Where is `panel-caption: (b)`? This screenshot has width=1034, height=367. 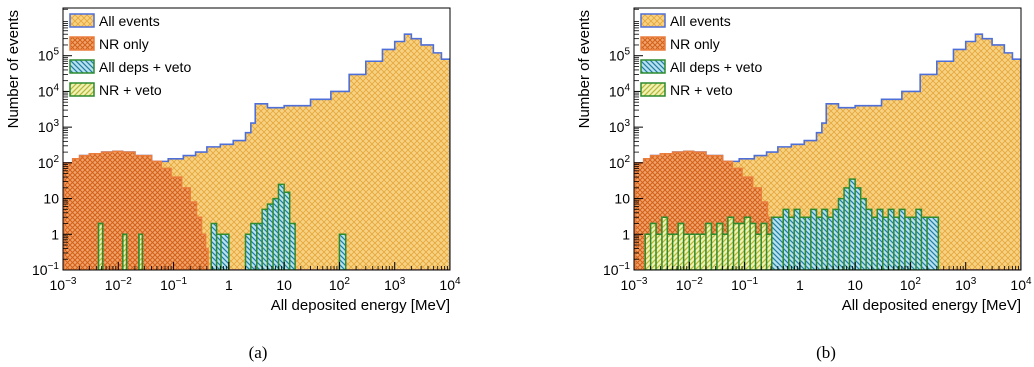
panel-caption: (b) is located at coordinates (826, 352).